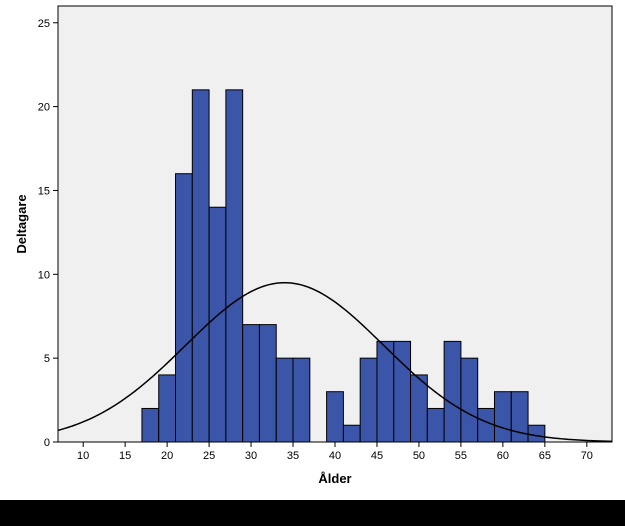  I want to click on x-axis: 10 15 20 25 30 35 40 45 50 55 60 65 70, so click(335, 452).